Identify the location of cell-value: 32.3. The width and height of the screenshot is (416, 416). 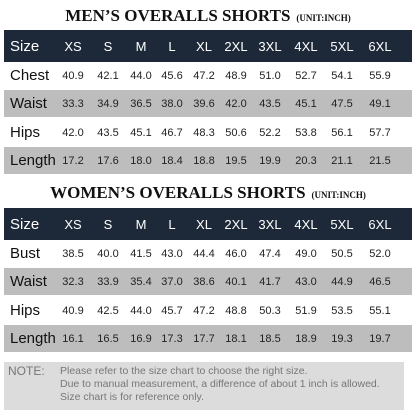
(73, 281).